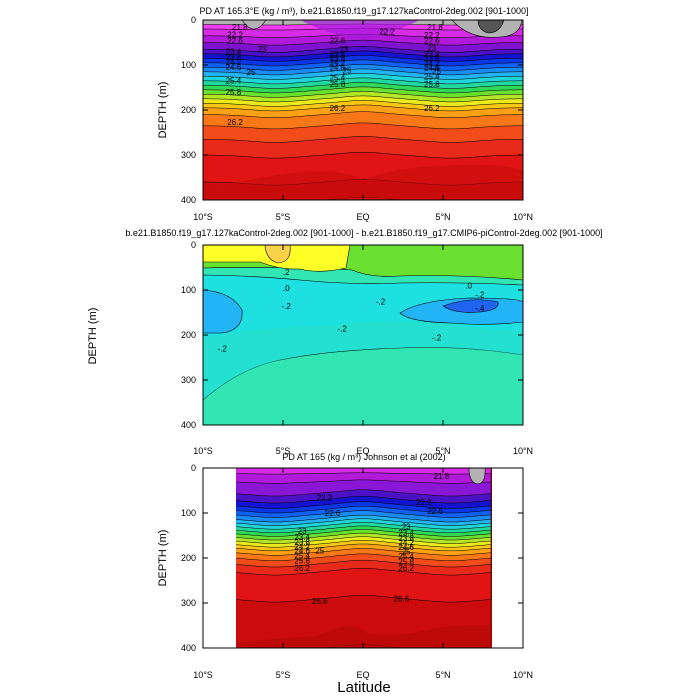 The image size is (700, 700). I want to click on contour-label: -.4, so click(480, 308).